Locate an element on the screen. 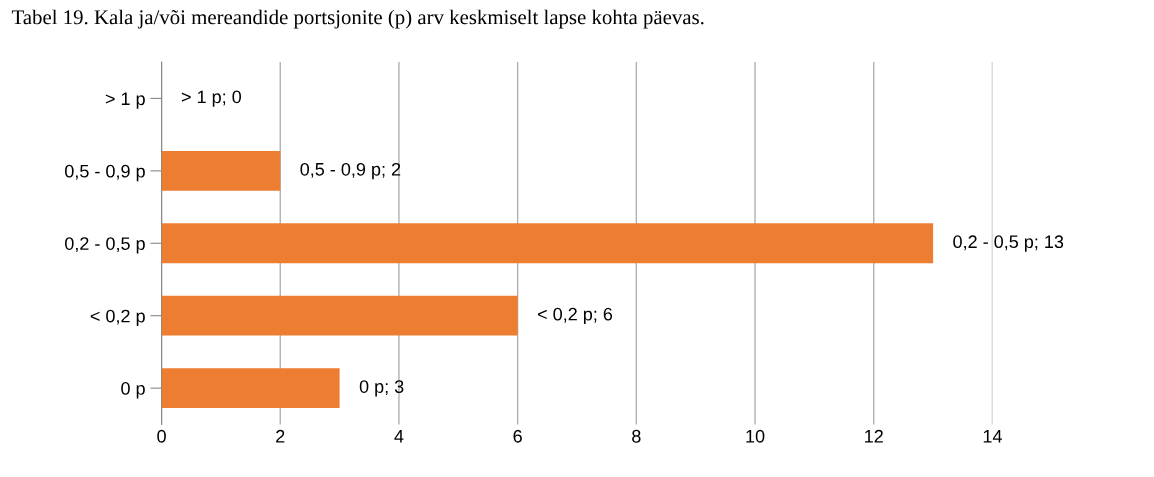 The image size is (1154, 477). y-tick-label: 0,2 - 0,5 p is located at coordinates (105, 245).